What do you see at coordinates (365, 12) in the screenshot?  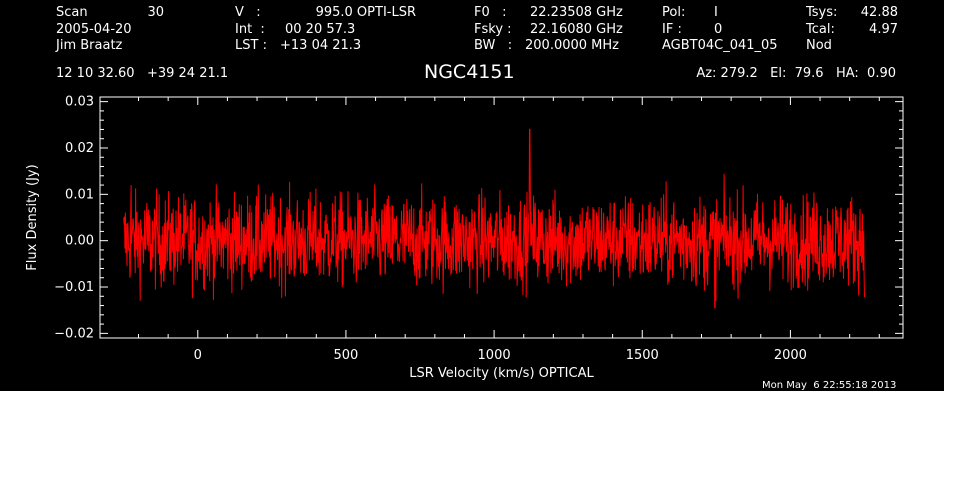 I see `v-value: 995.0 OPTI-LSR` at bounding box center [365, 12].